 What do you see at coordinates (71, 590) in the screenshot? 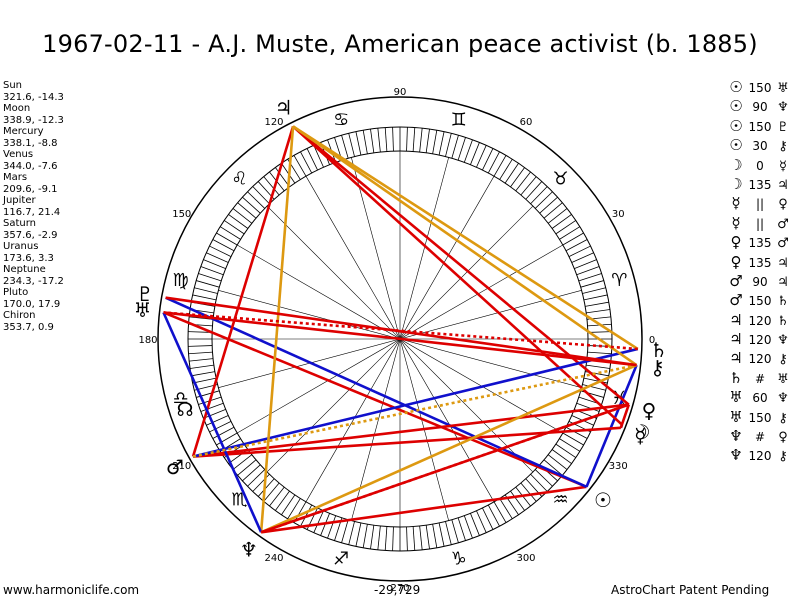
I see `footer-website: www.harmoniclife.com` at bounding box center [71, 590].